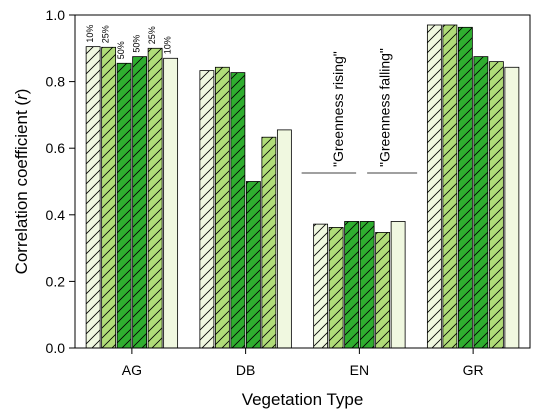  What do you see at coordinates (384, 107) in the screenshot?
I see `annotation-greenness-falling: "Greenness falling"` at bounding box center [384, 107].